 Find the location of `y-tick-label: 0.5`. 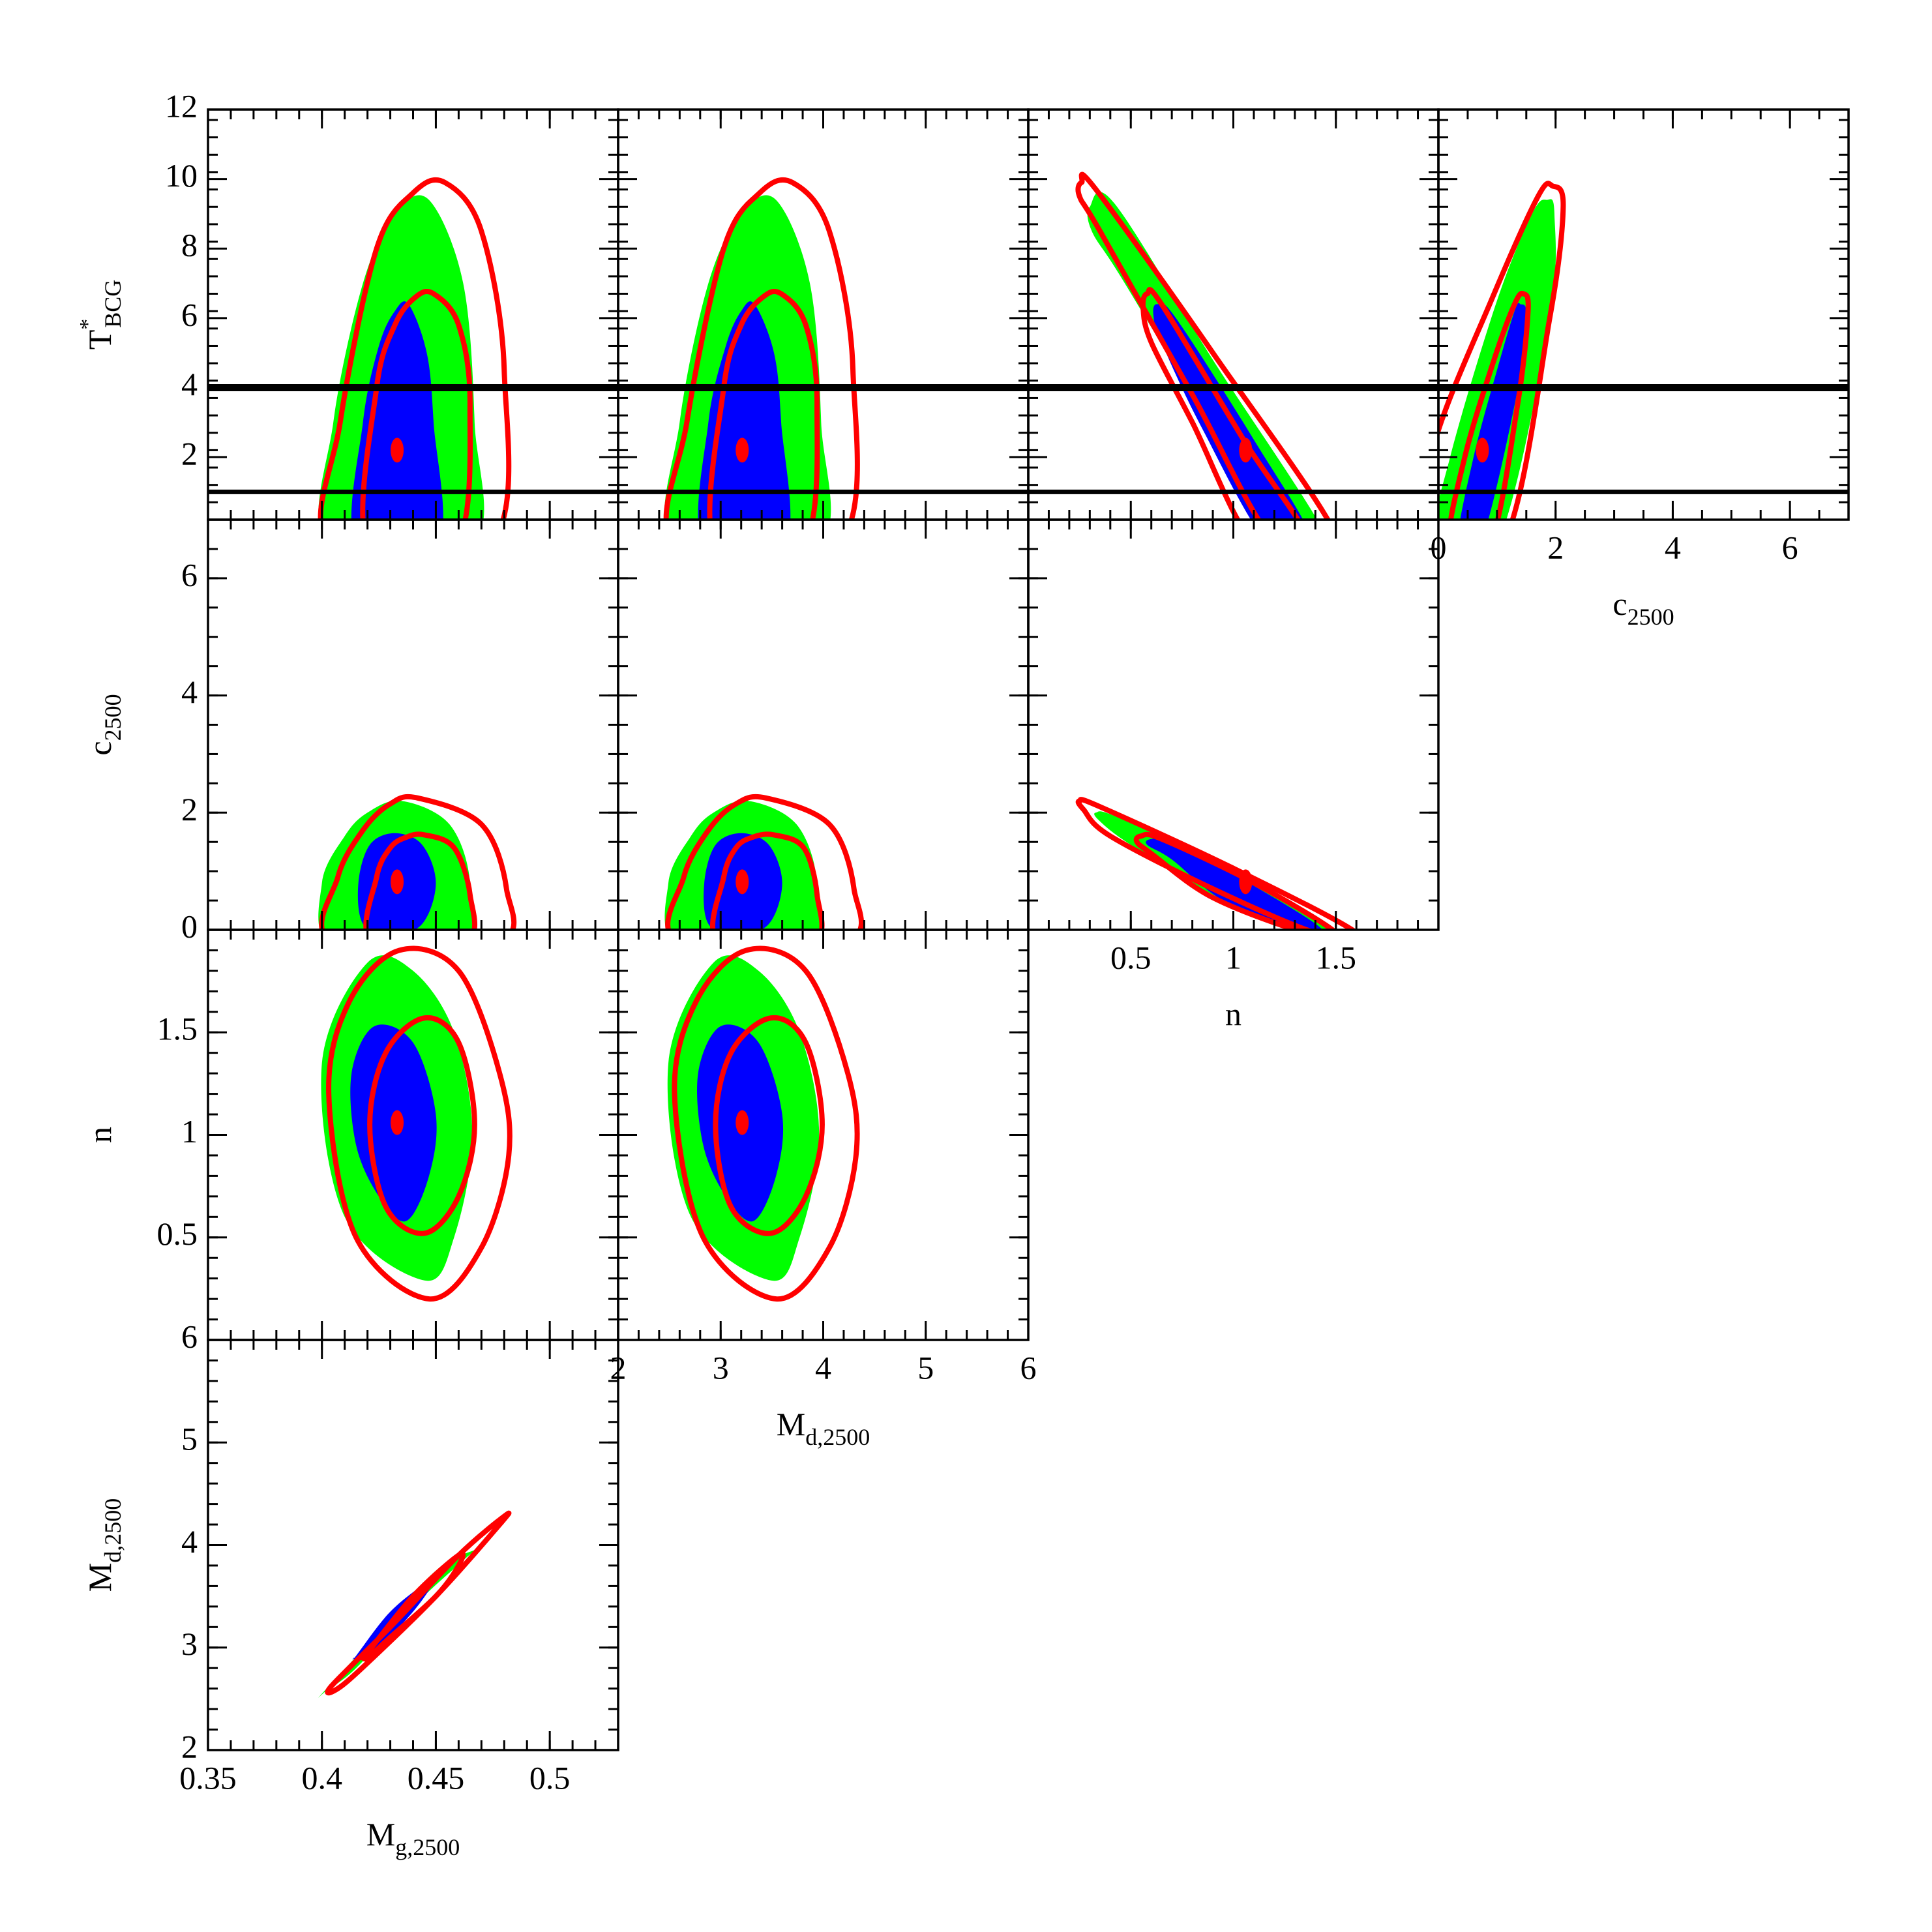

y-tick-label: 0.5 is located at coordinates (177, 1233).